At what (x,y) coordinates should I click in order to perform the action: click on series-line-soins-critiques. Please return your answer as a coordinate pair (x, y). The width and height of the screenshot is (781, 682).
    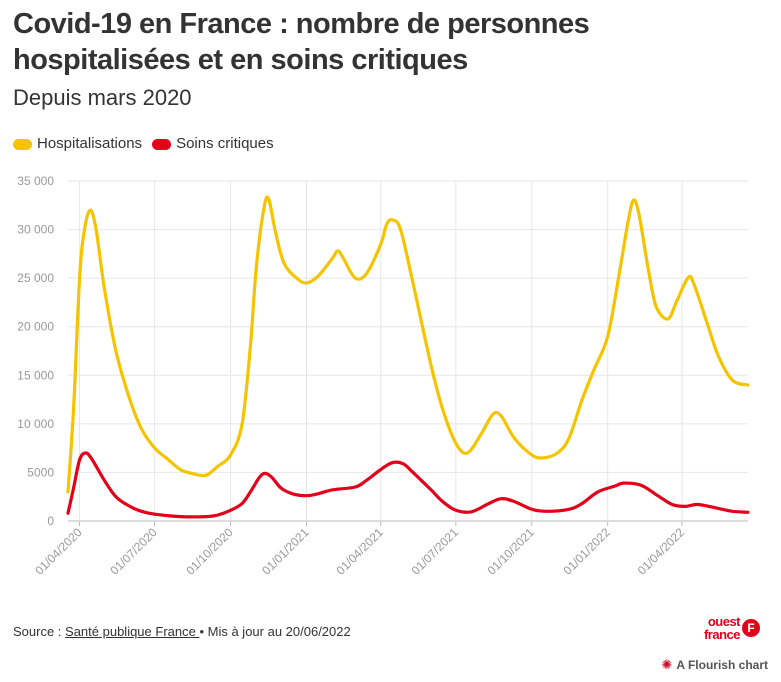
    Looking at the image, I should click on (408, 485).